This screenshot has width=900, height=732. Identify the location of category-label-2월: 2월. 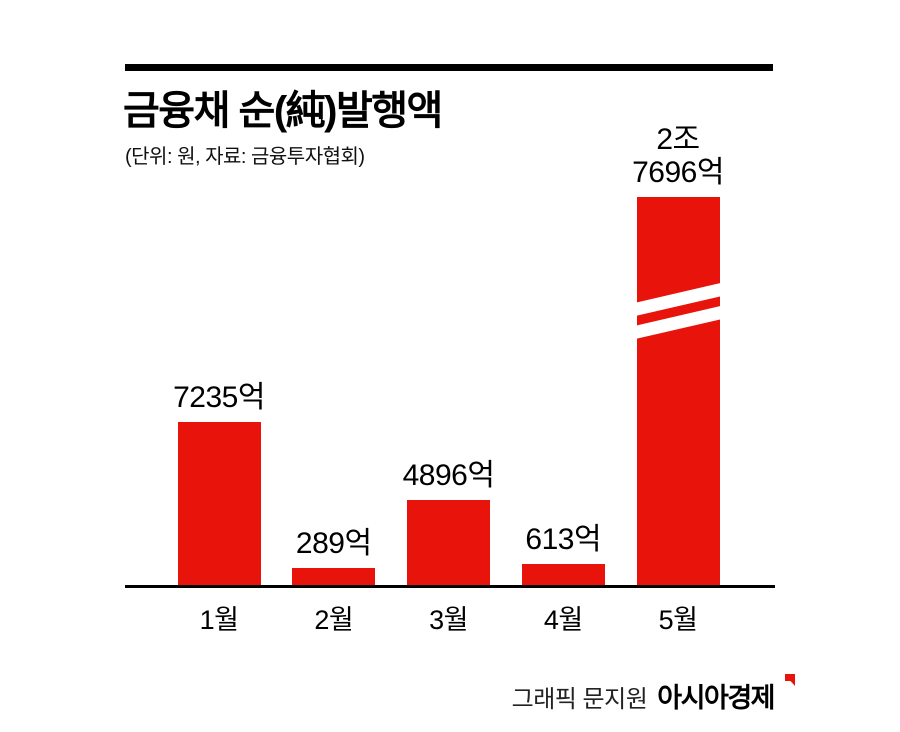
(334, 620).